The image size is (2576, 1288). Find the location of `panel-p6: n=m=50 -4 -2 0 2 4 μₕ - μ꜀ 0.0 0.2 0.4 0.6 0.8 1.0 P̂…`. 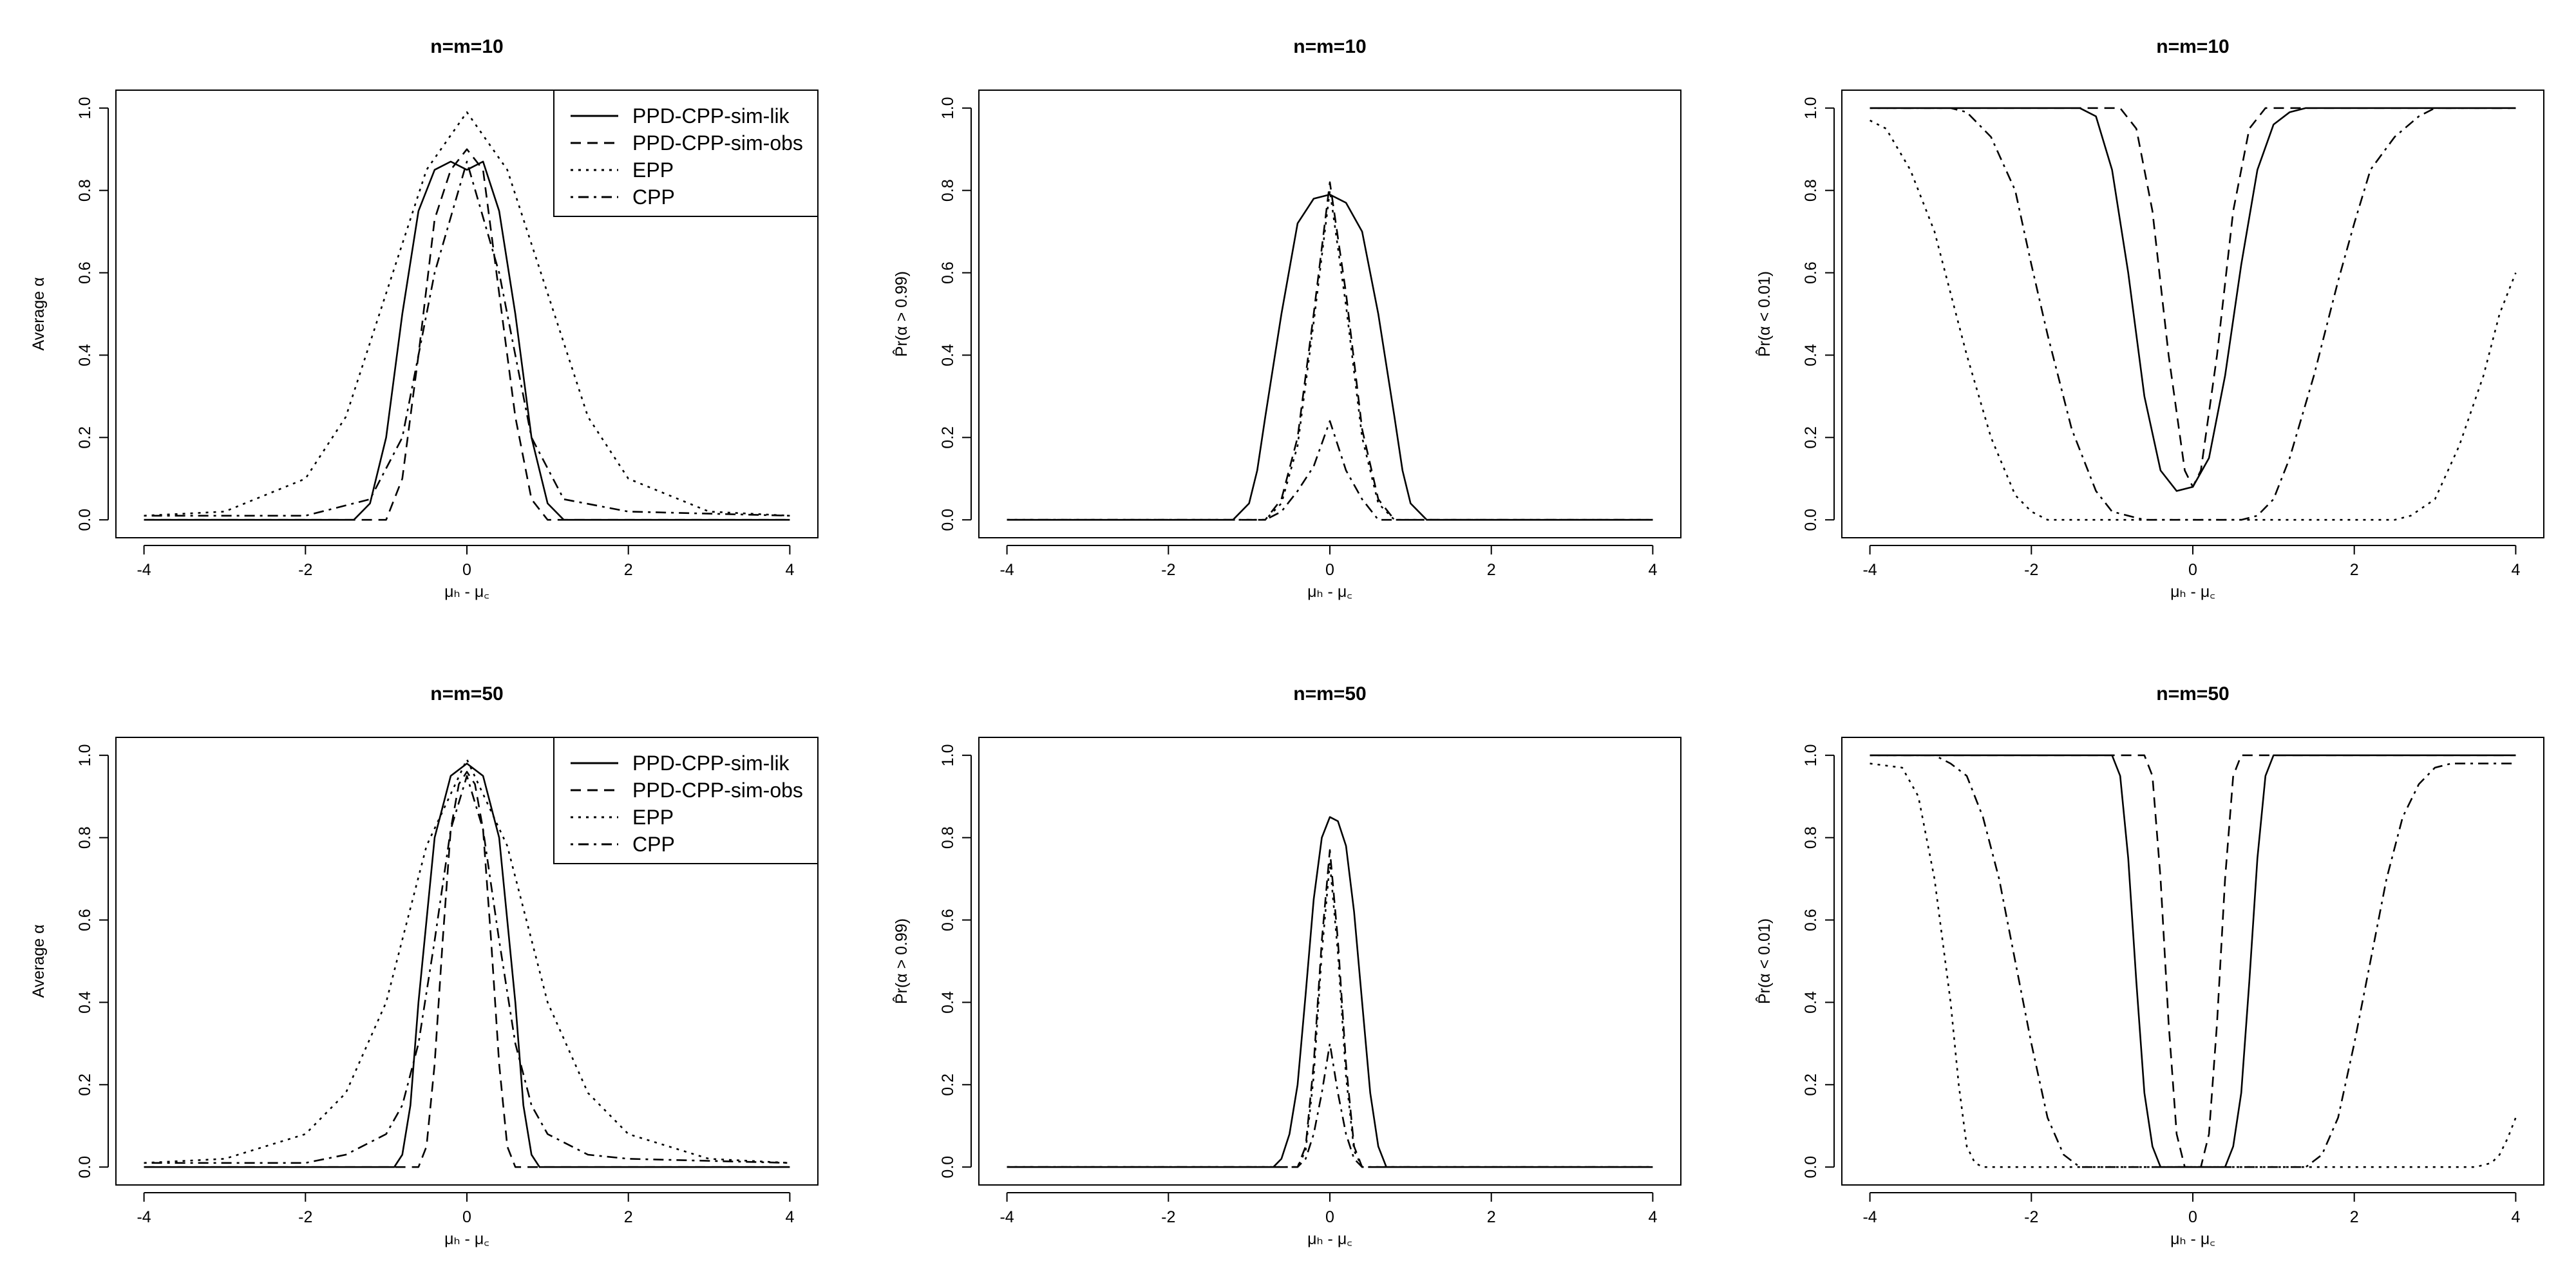

panel-p6: n=m=50 -4 -2 0 2 4 μₕ - μ꜀ 0.0 0.2 0.4 0.6 0.8 1.0 P̂… is located at coordinates (2149, 966).